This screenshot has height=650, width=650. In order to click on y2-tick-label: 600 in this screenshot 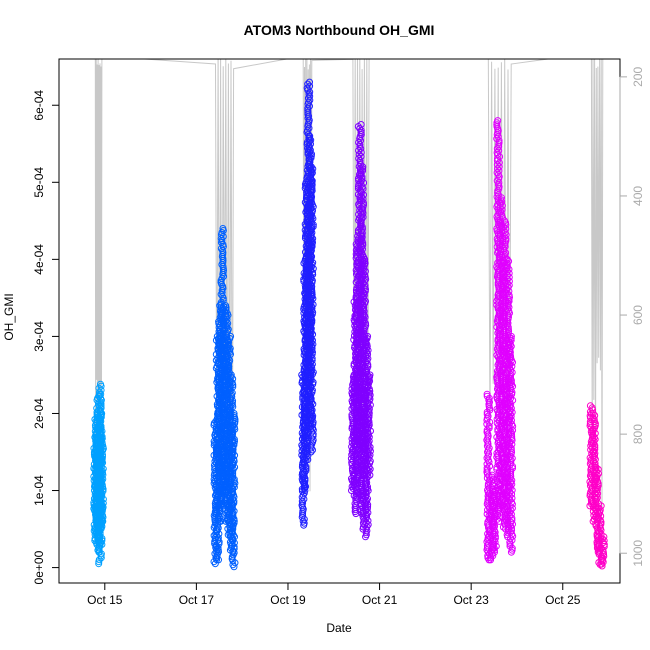, I will do `click(638, 315)`.